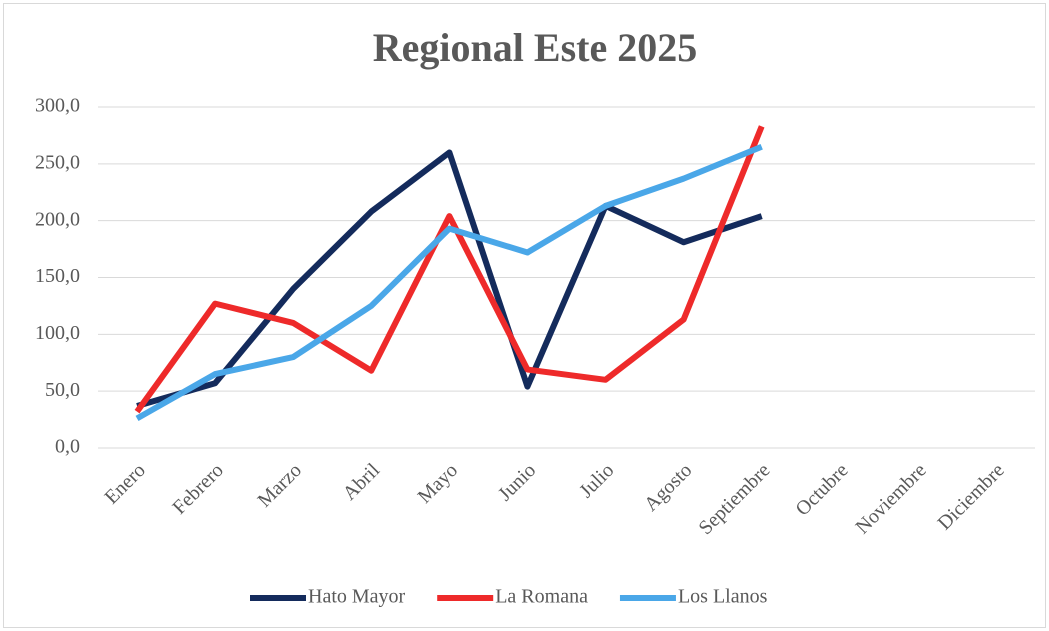  Describe the element at coordinates (535, 47) in the screenshot. I see `chart-title: Regional Este 2025` at that location.